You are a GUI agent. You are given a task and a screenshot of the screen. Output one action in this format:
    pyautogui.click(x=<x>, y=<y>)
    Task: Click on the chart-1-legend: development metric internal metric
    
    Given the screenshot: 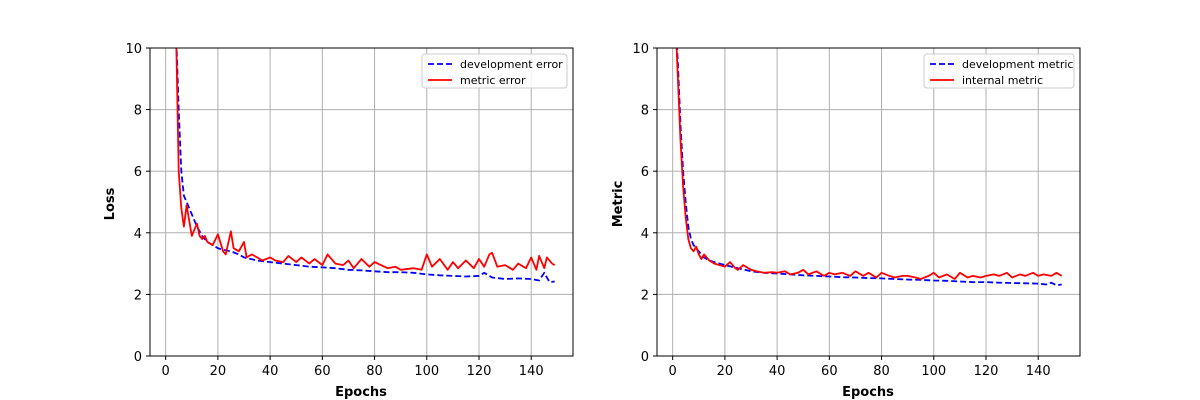 What is the action you would take?
    pyautogui.click(x=999, y=71)
    